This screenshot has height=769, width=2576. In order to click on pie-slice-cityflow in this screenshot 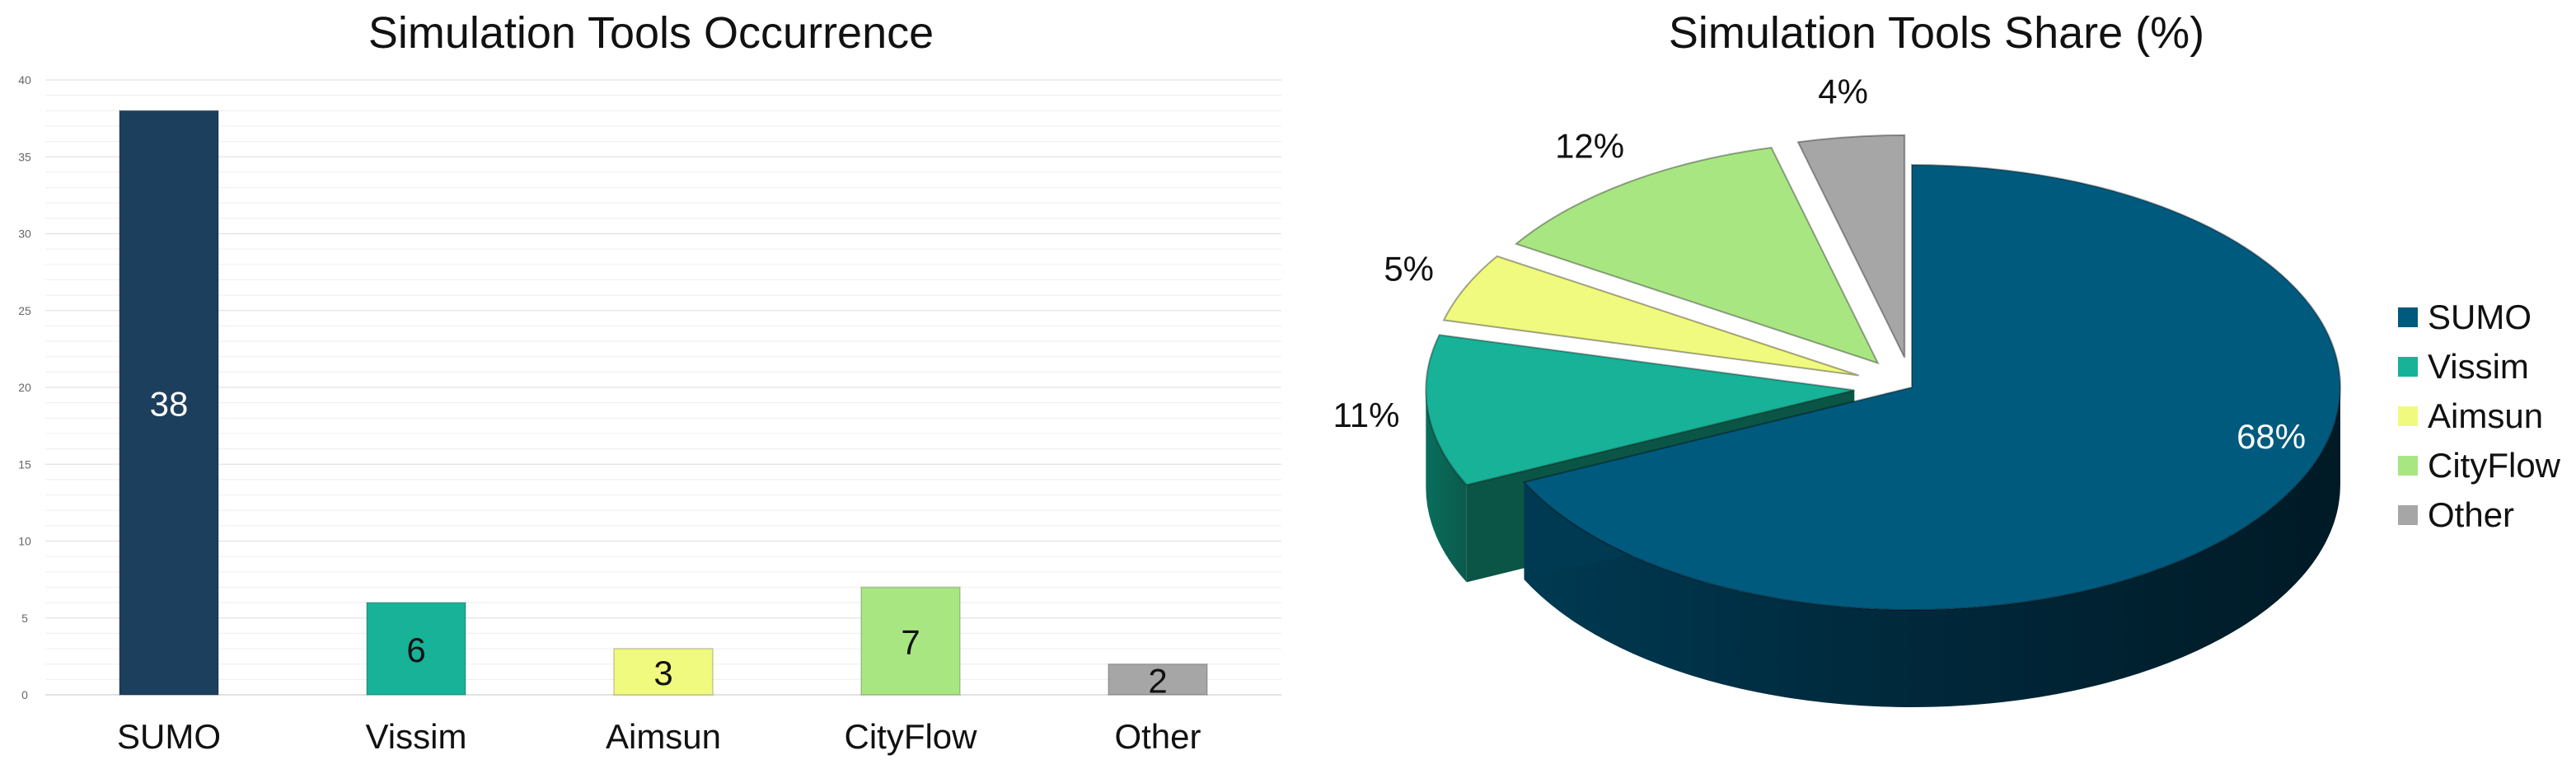, I will do `click(1697, 255)`.